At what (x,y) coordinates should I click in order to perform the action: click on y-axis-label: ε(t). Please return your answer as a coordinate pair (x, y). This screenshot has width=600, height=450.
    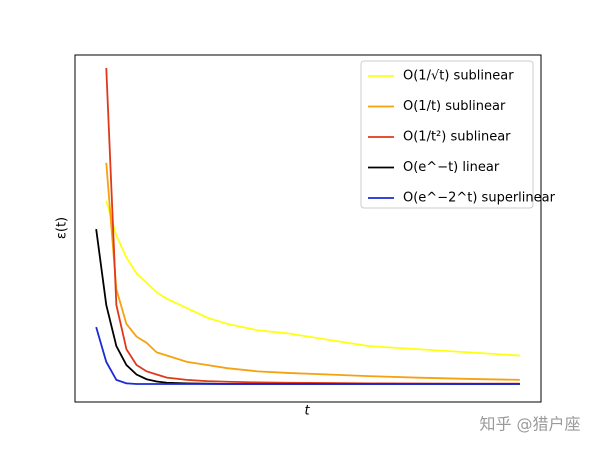
    Looking at the image, I should click on (62, 228).